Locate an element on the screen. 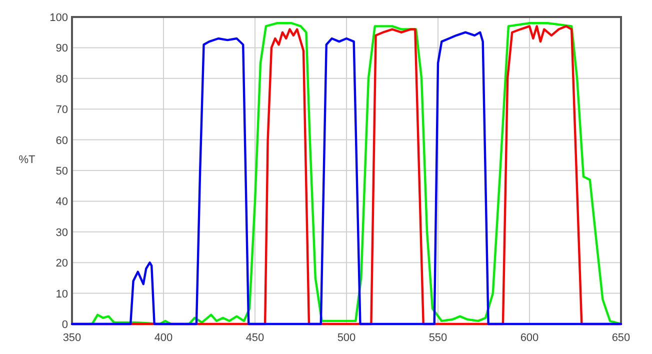 The image size is (652, 354). y-tick-label: 80 is located at coordinates (62, 79).